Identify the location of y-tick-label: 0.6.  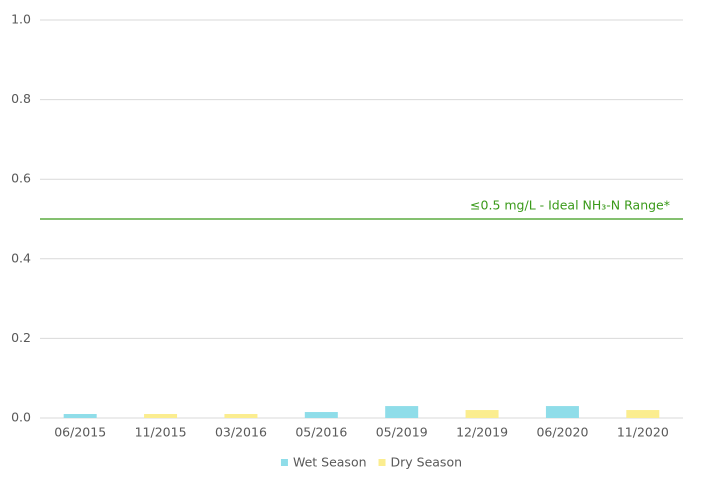
(21, 178).